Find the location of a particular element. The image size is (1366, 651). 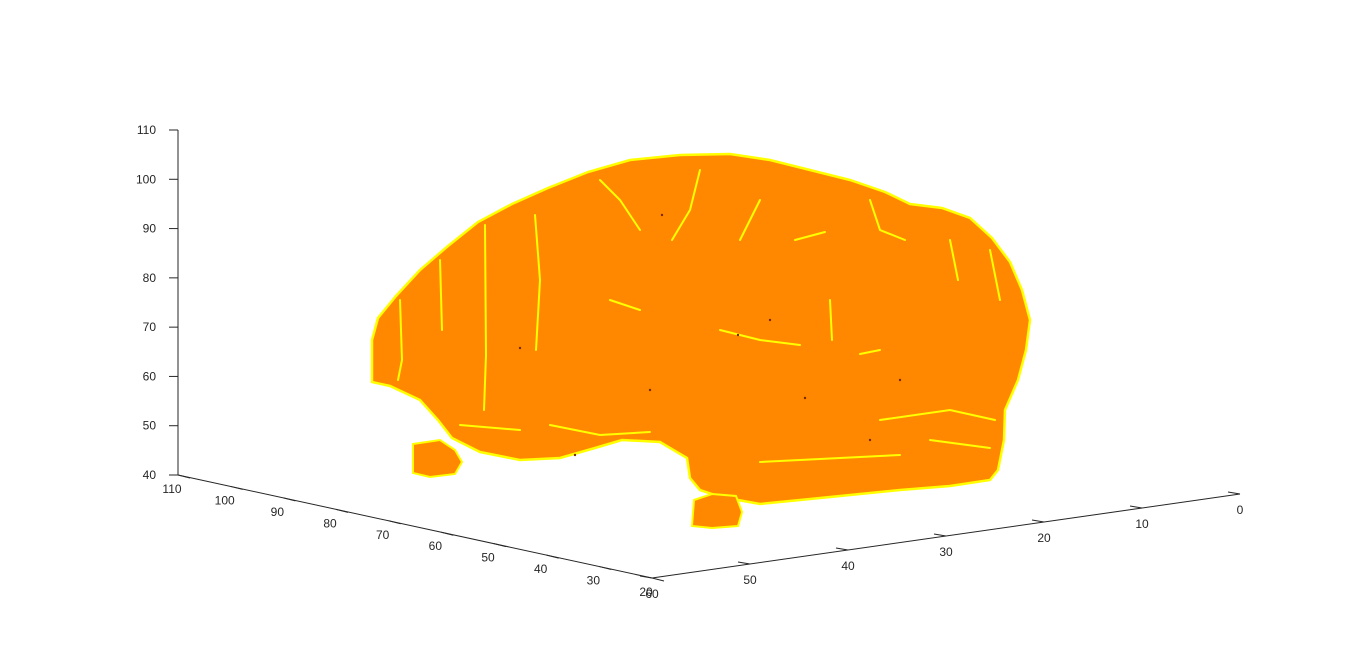

z-tick-label: 70 is located at coordinates (150, 327).